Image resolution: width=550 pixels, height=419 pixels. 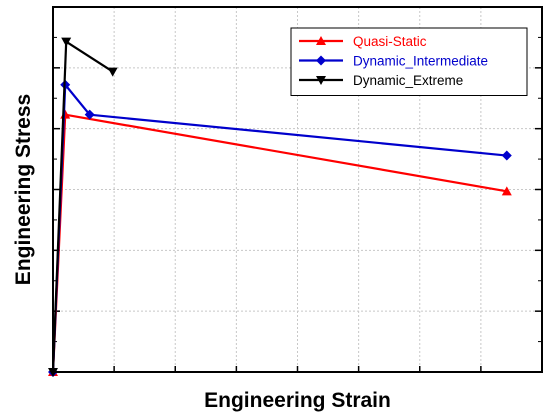 What do you see at coordinates (297, 400) in the screenshot?
I see `x-axis-title: Engineering Strain` at bounding box center [297, 400].